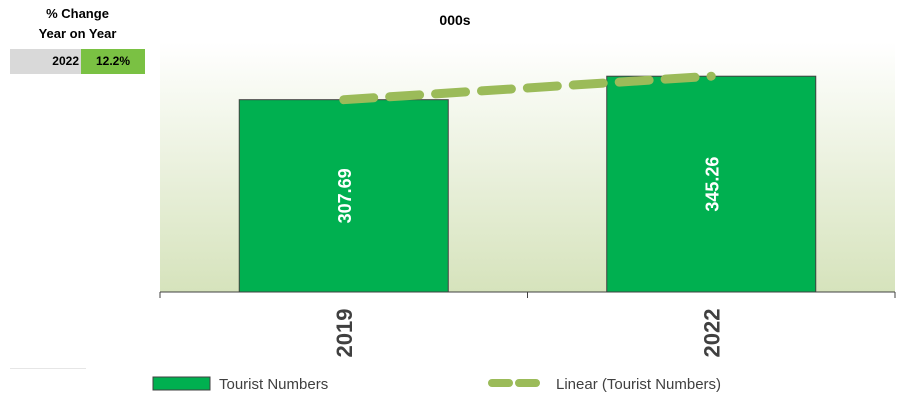 The image size is (910, 398). I want to click on divider, so click(48, 368).